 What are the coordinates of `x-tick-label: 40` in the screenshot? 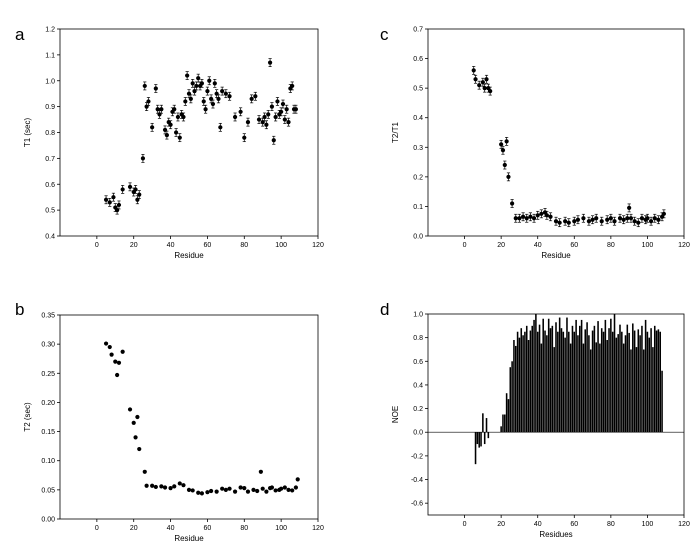 It's located at (538, 524).